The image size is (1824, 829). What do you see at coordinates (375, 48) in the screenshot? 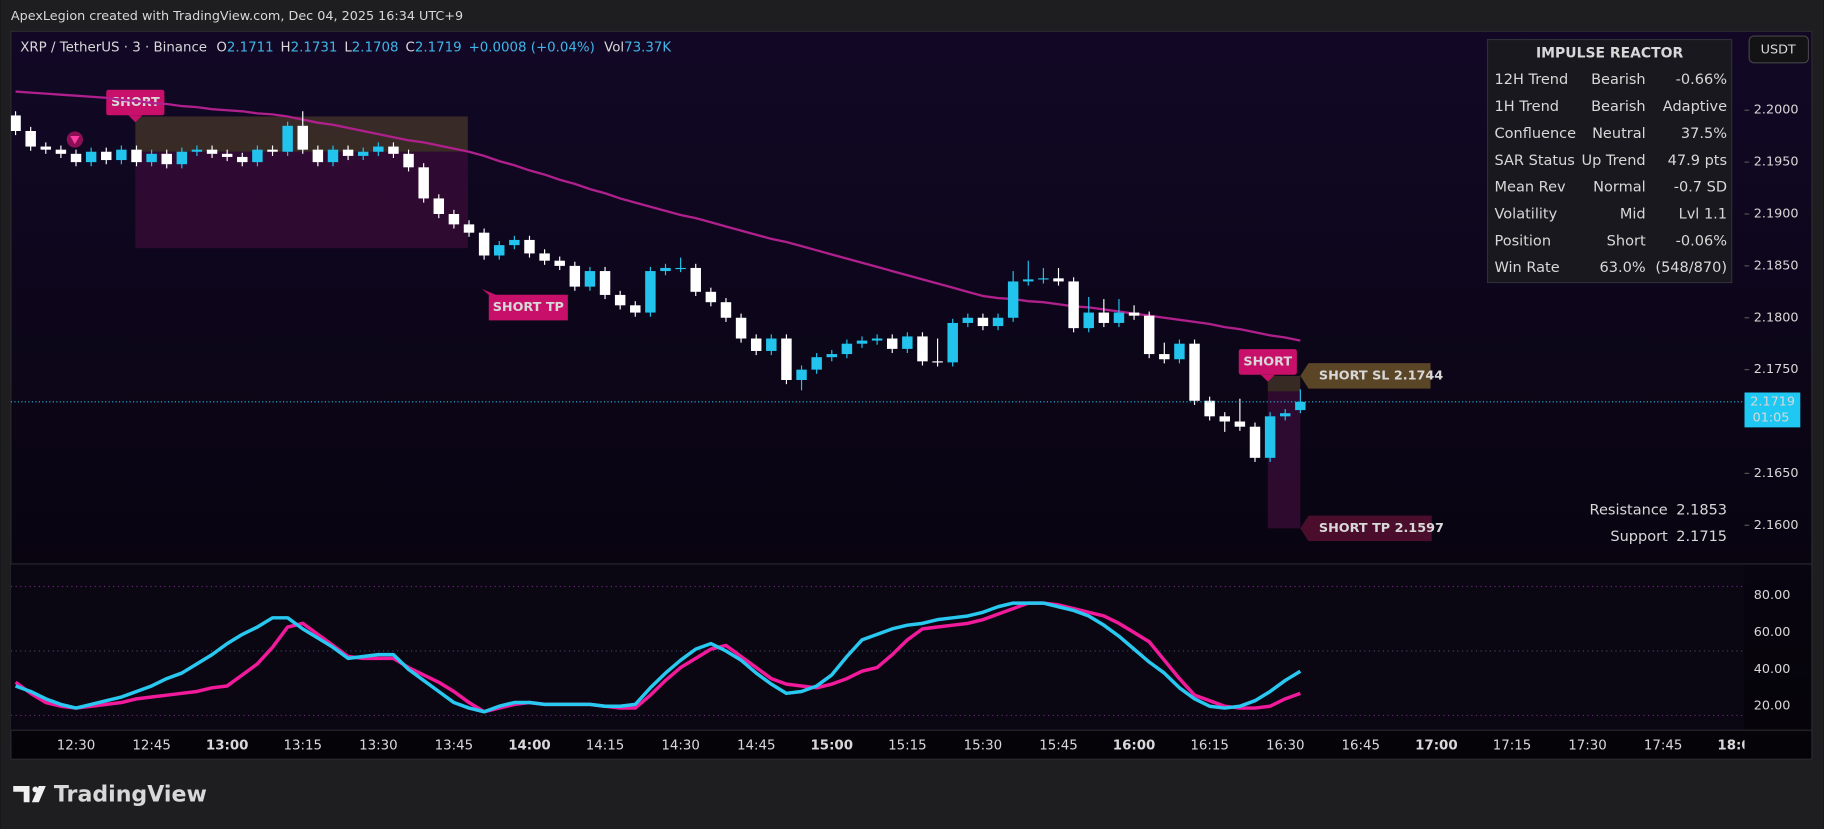
I see `legend-value: 2.1708` at bounding box center [375, 48].